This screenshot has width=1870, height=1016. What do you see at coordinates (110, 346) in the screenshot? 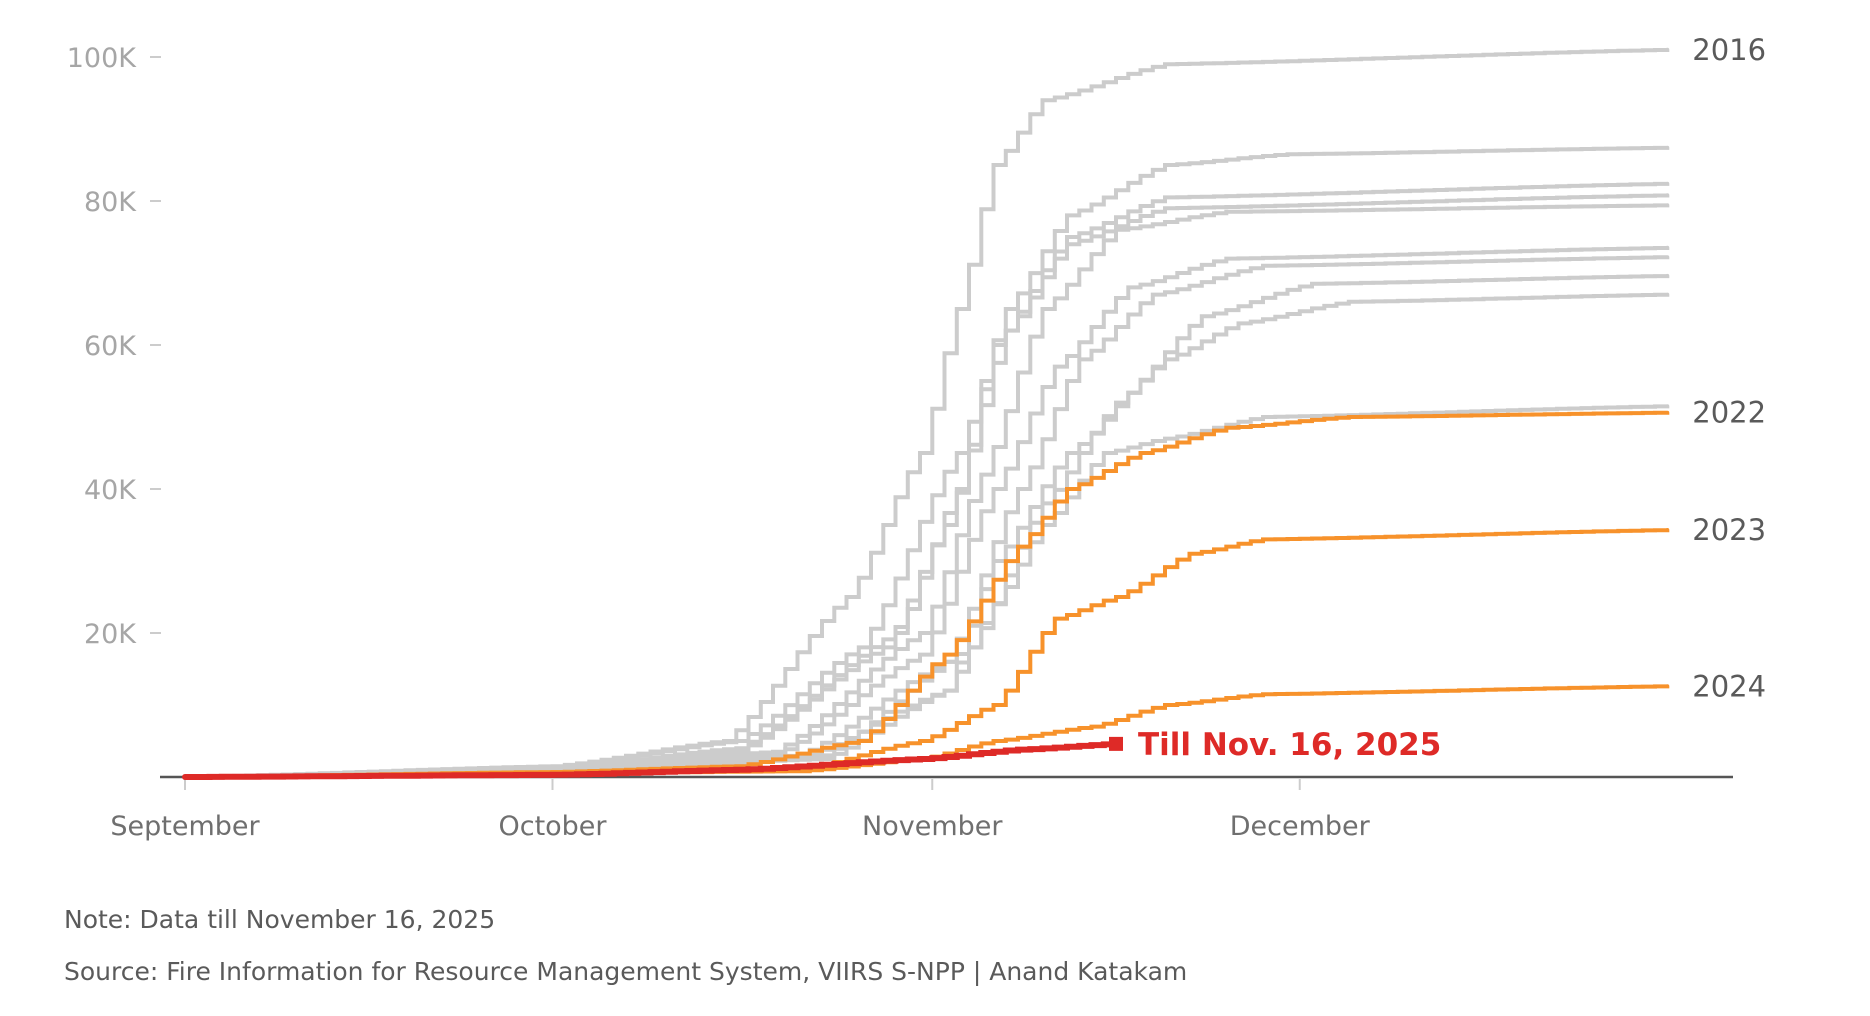
I see `y-tick-label: 60K` at bounding box center [110, 346].